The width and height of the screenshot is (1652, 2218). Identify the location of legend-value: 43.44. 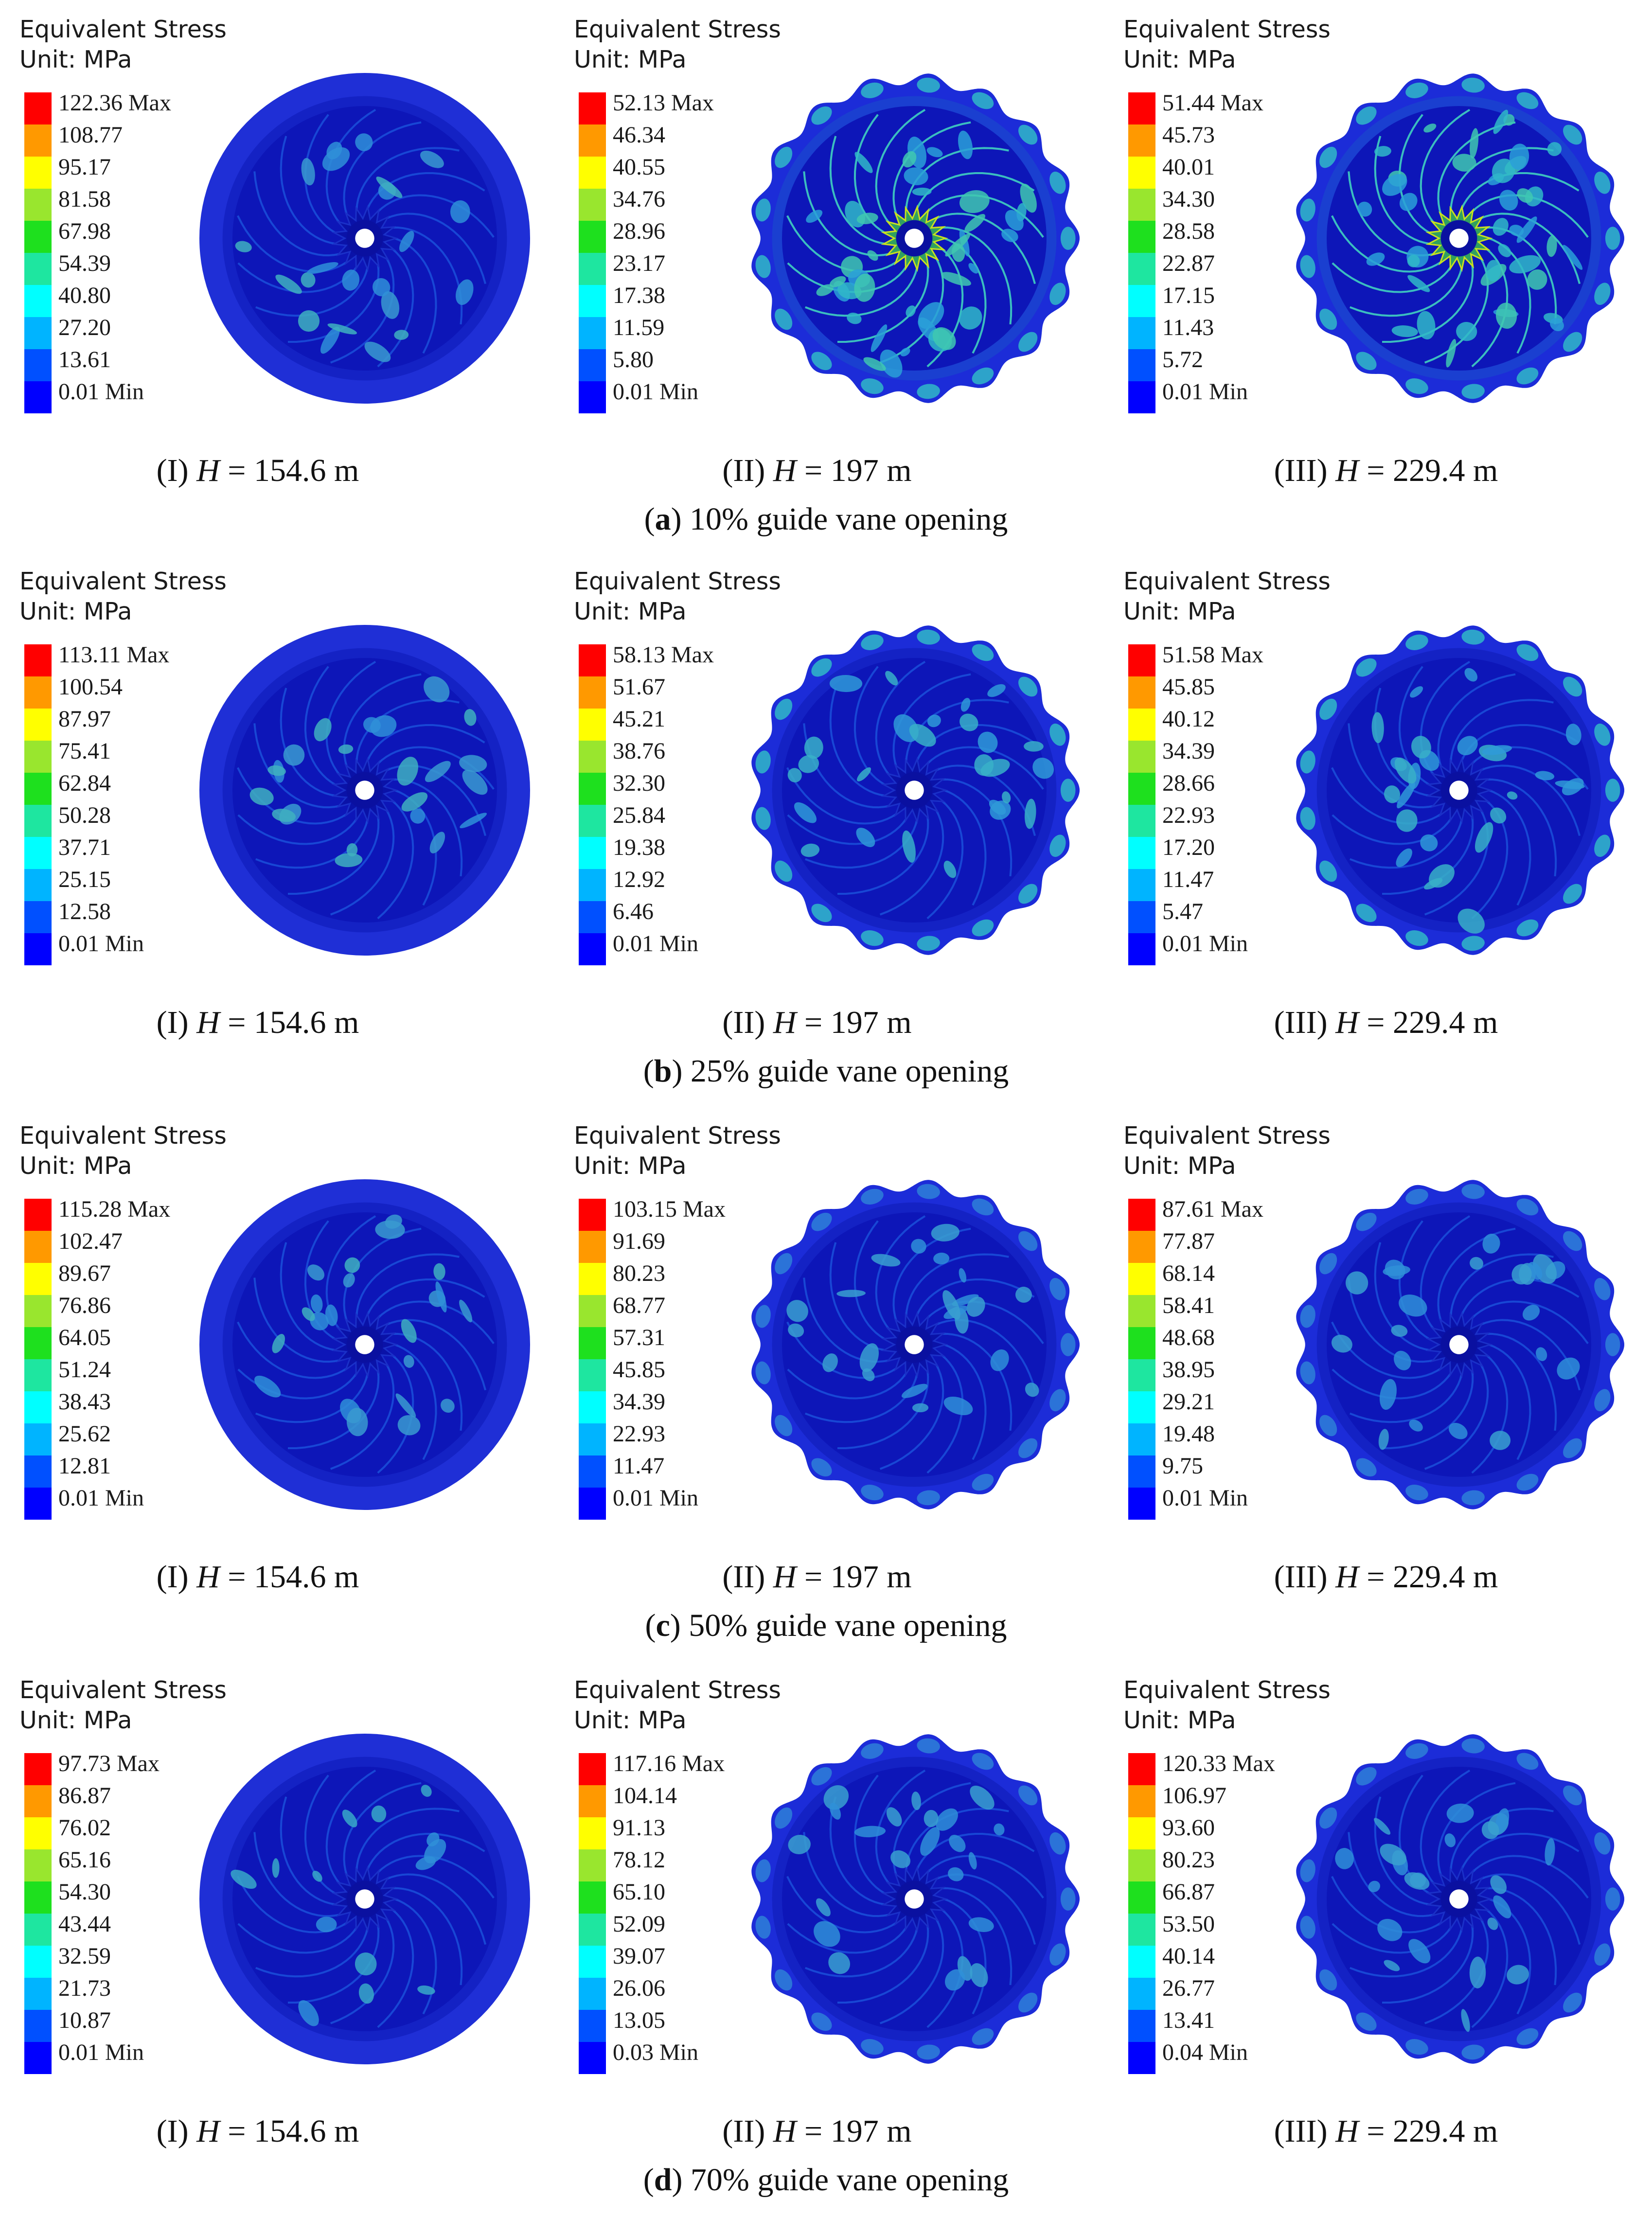
(85, 1924).